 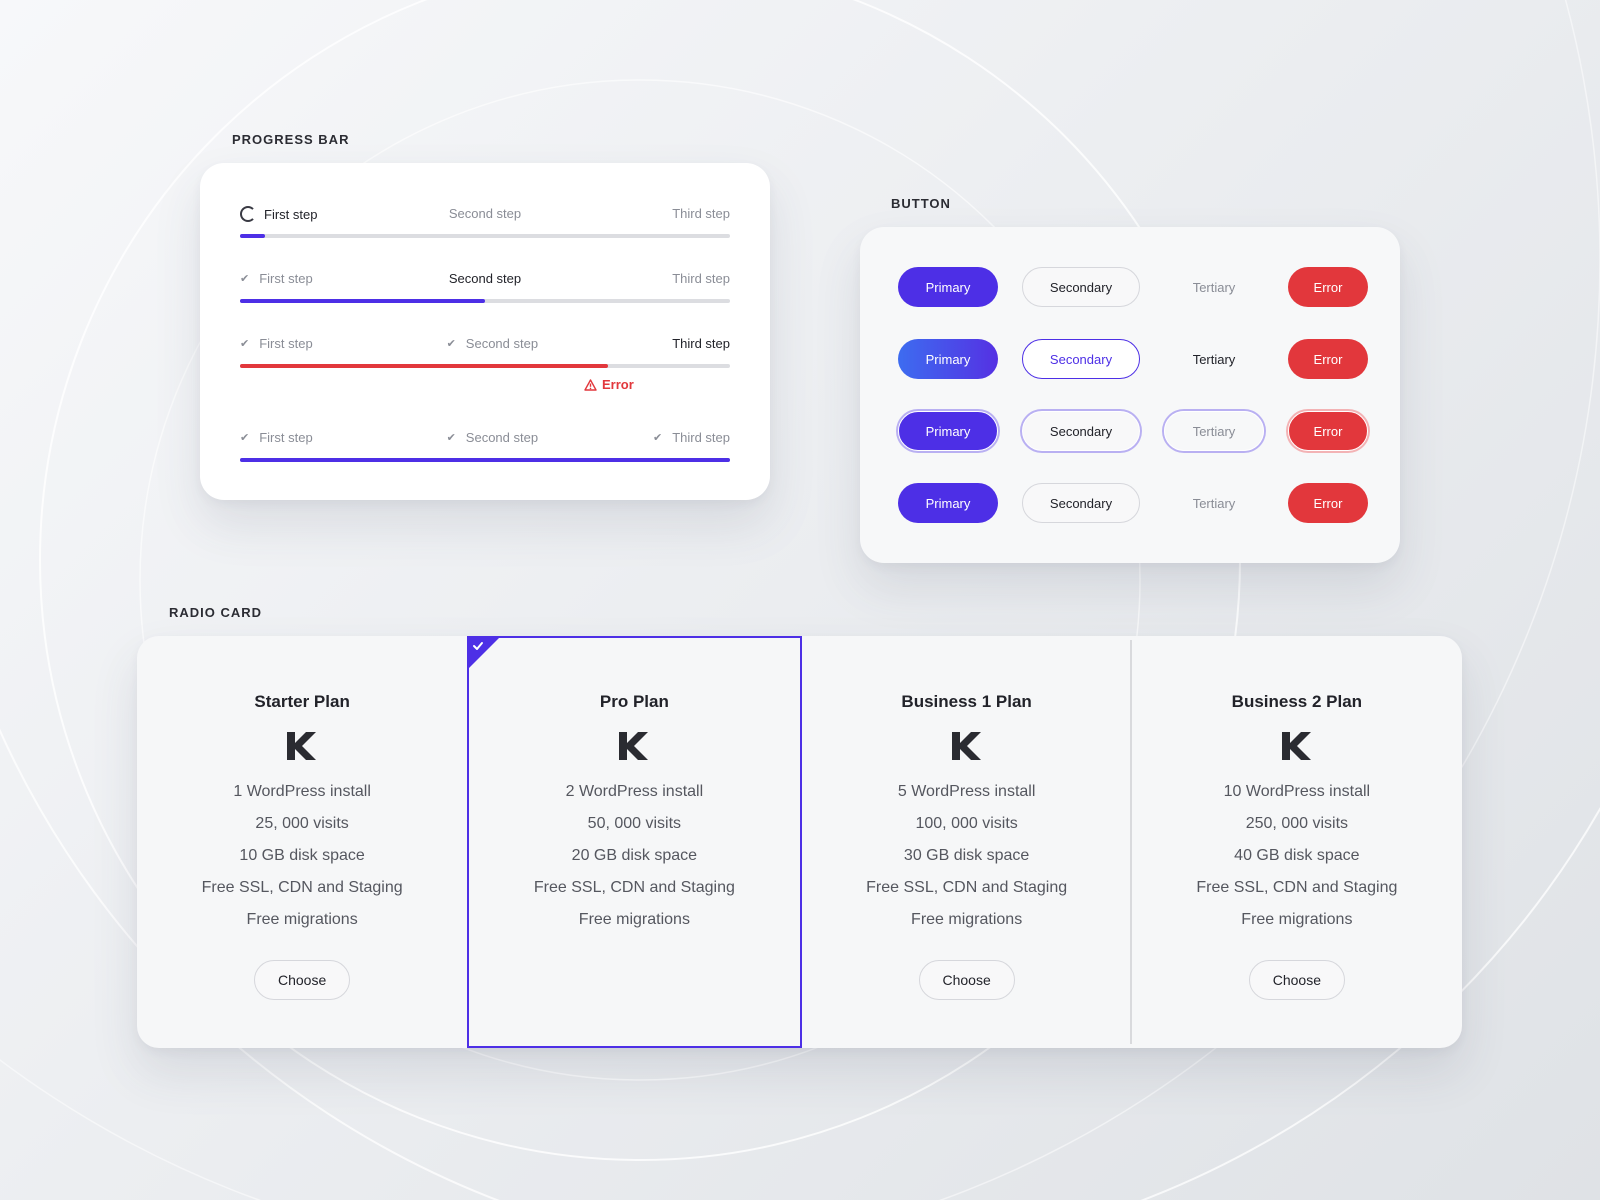 I want to click on corner-check-icon, so click(x=484, y=653).